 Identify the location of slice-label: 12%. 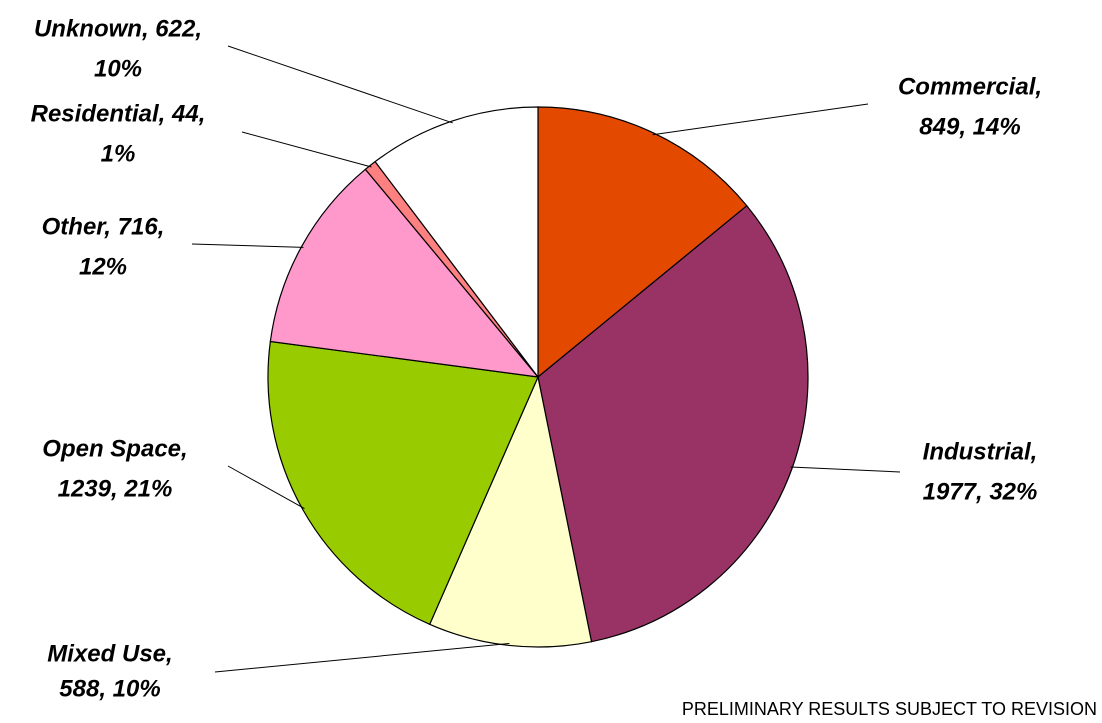
(103, 266).